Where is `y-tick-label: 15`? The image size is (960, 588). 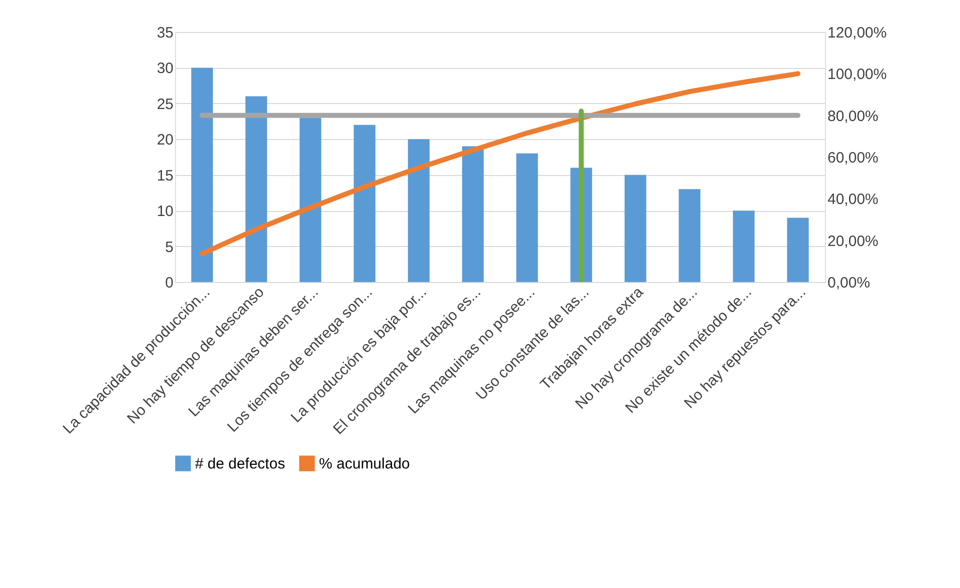 y-tick-label: 15 is located at coordinates (165, 175).